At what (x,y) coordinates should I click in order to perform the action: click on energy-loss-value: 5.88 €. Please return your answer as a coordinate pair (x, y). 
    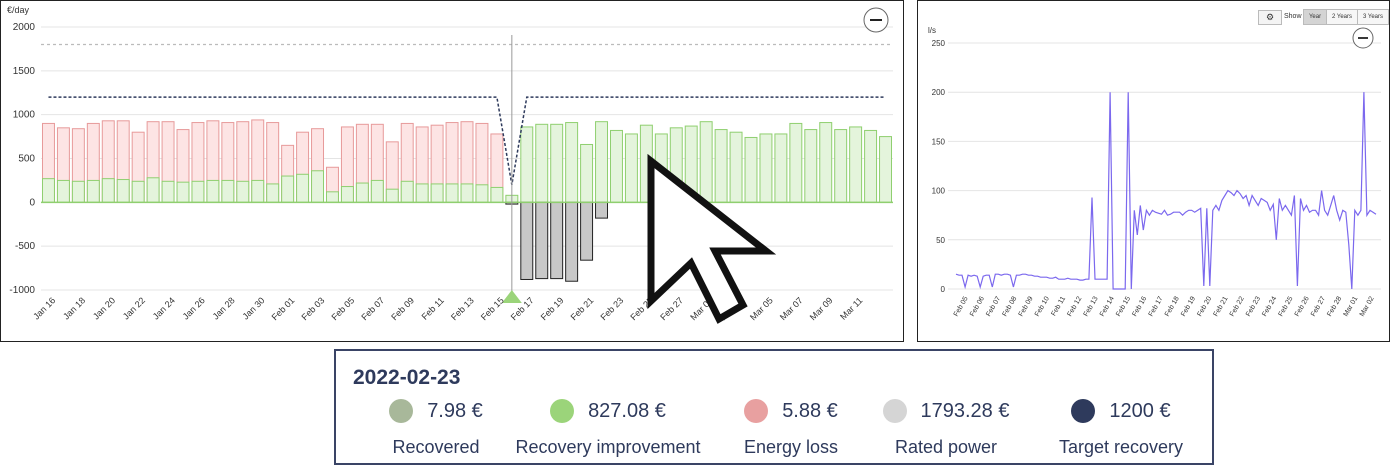
    Looking at the image, I should click on (810, 410).